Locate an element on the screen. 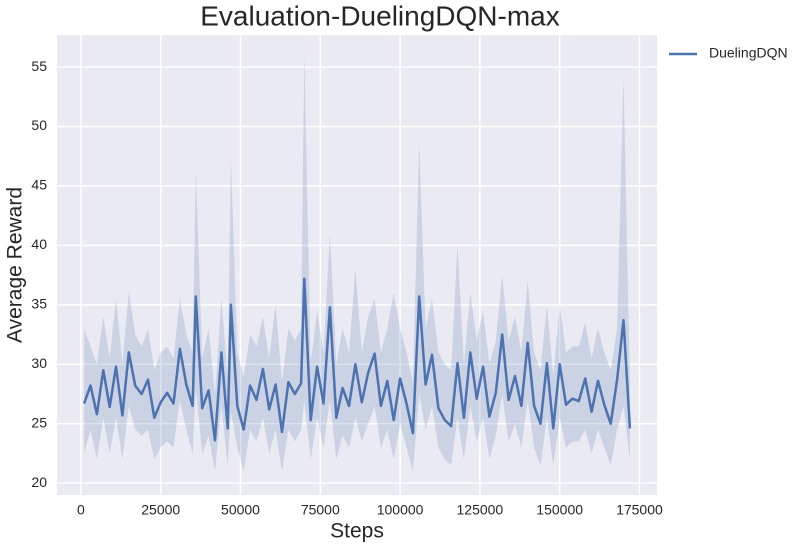  y-tick-label: 25 is located at coordinates (39, 422).